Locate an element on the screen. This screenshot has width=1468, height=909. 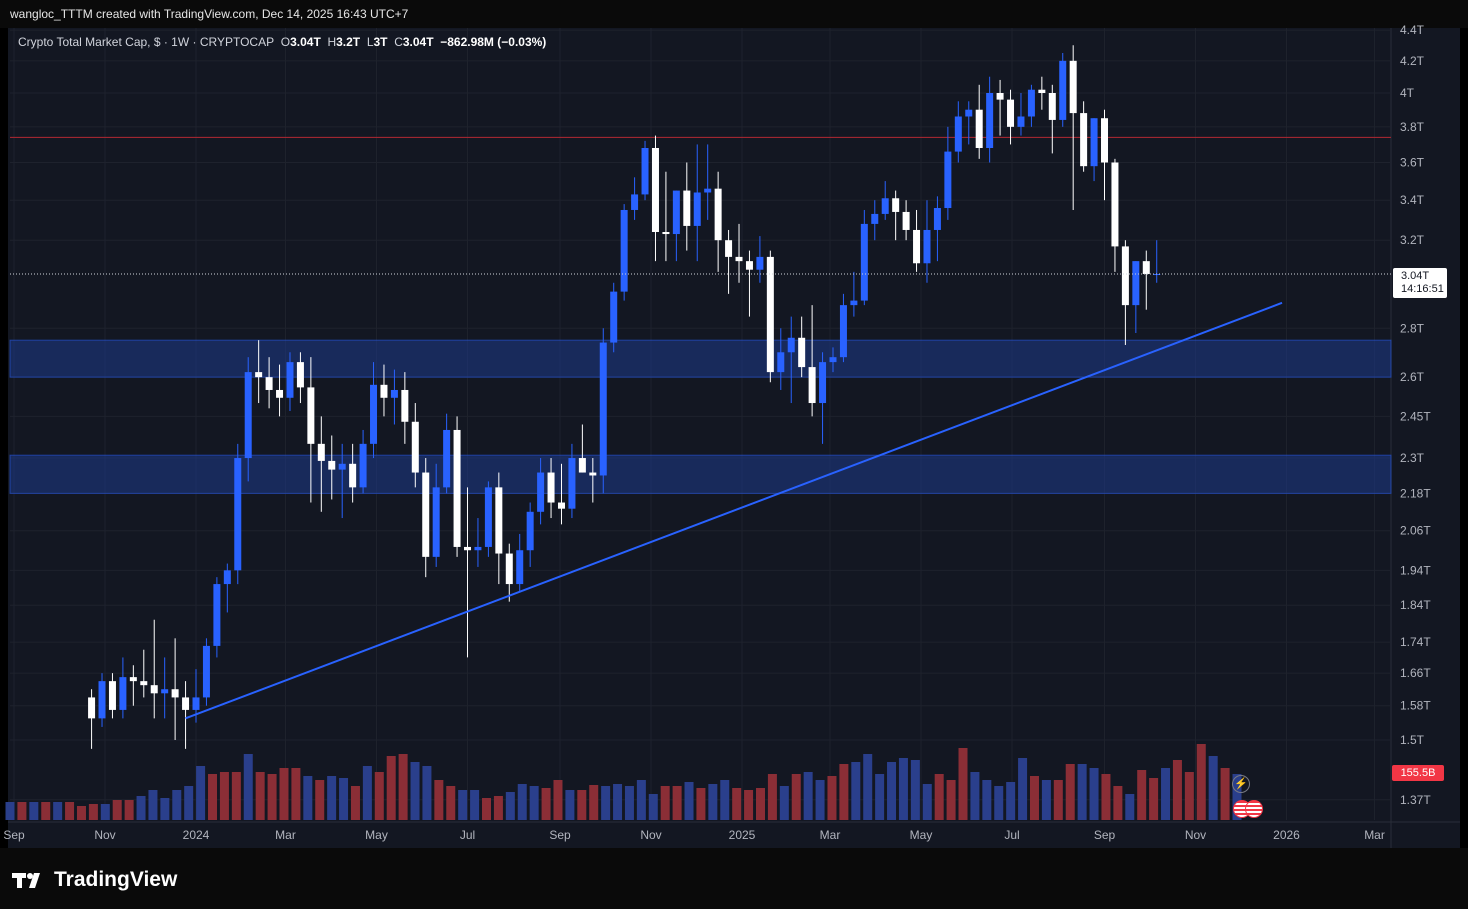
change-value: −862.98M (−0.03%) is located at coordinates (493, 42).